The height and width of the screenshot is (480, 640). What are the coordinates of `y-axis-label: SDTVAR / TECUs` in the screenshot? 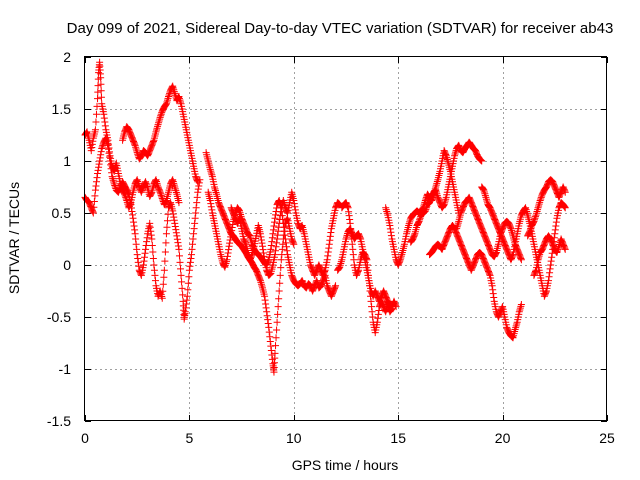 It's located at (14, 238).